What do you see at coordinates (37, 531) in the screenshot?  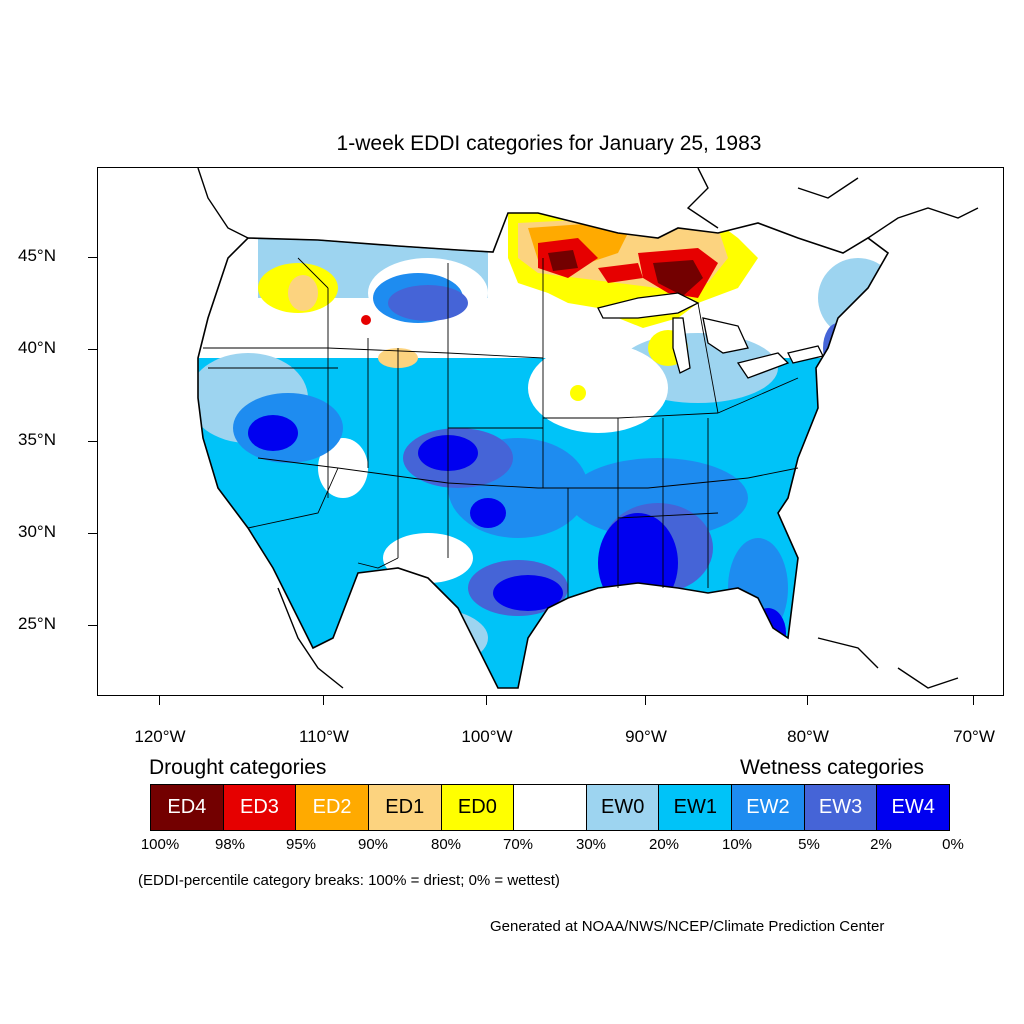 I see `lat-label: 30°N` at bounding box center [37, 531].